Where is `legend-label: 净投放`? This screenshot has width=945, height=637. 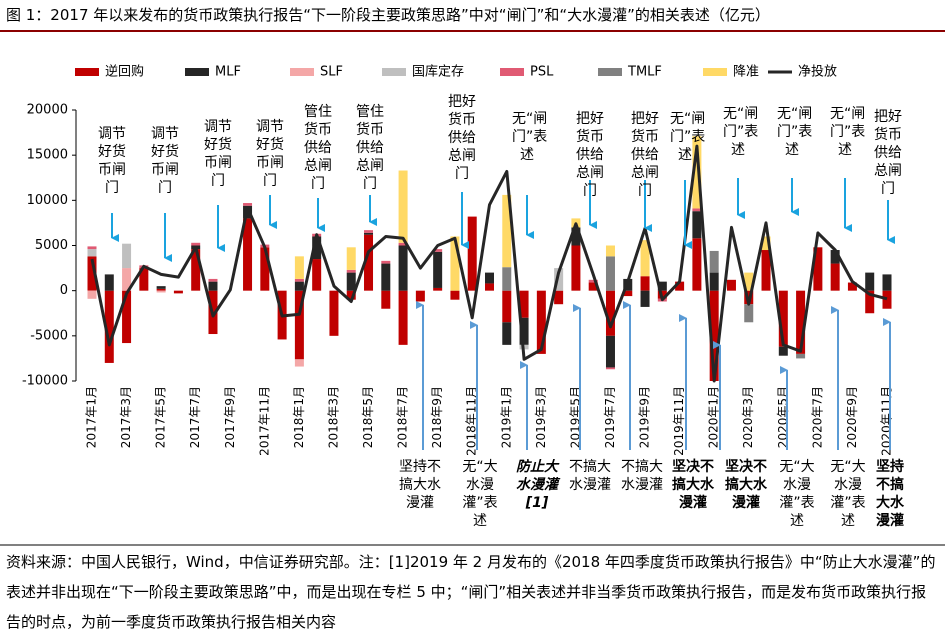
legend-label: 净投放 is located at coordinates (817, 72).